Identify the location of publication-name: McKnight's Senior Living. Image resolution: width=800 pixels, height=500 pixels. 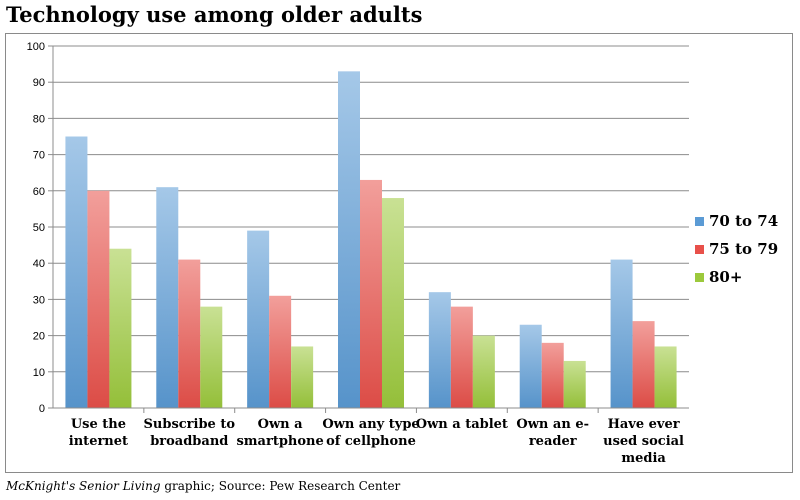
(83, 486).